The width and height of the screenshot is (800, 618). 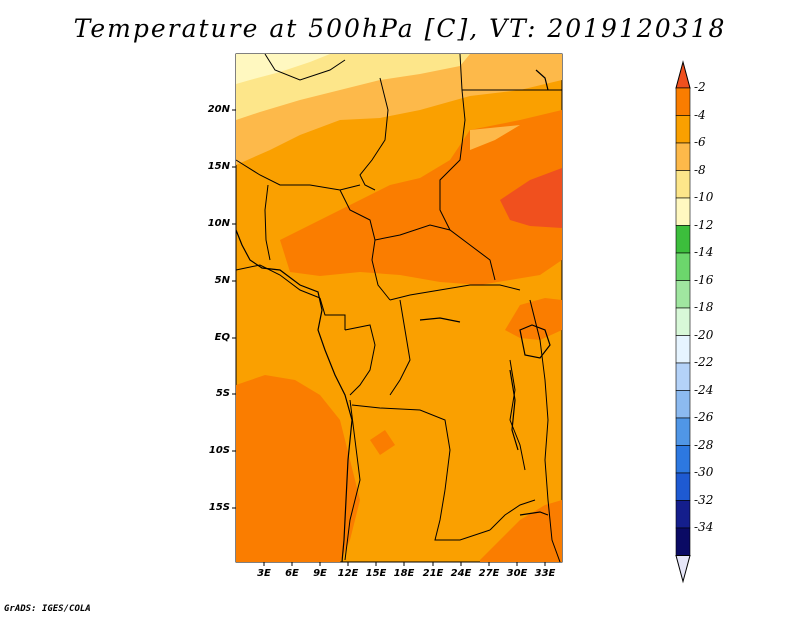 What do you see at coordinates (683, 569) in the screenshot?
I see `colorbar-bottom-arrow` at bounding box center [683, 569].